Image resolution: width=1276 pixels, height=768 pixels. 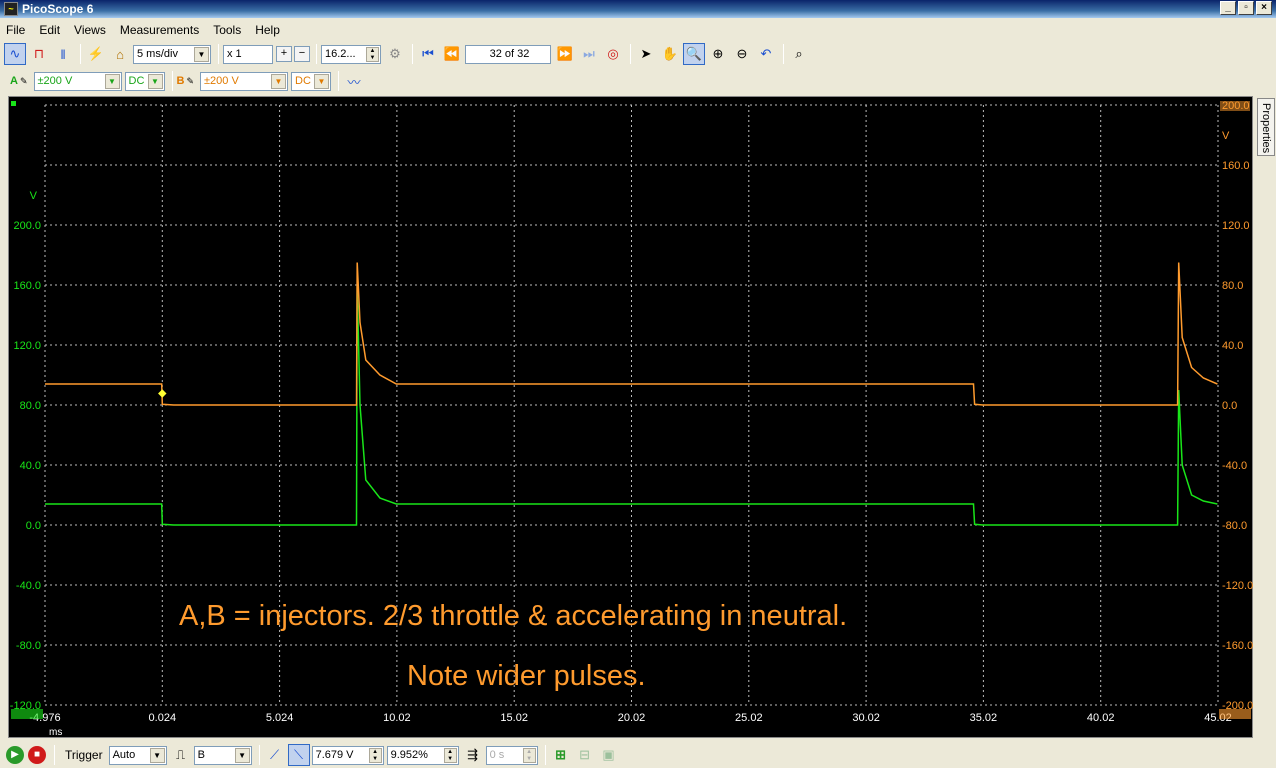 I want to click on advanced-trigger-icon: ⎍, so click(x=181, y=754).